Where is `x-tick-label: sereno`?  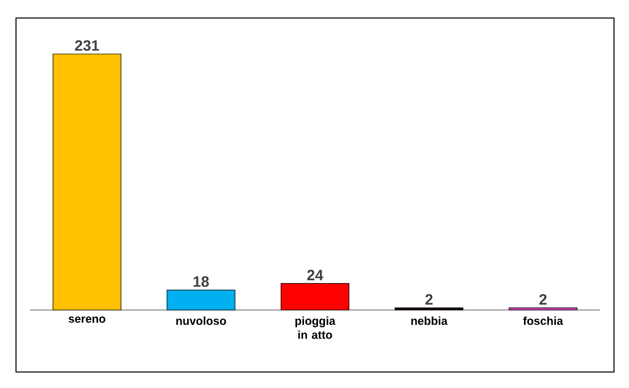
x-tick-label: sereno is located at coordinates (87, 319).